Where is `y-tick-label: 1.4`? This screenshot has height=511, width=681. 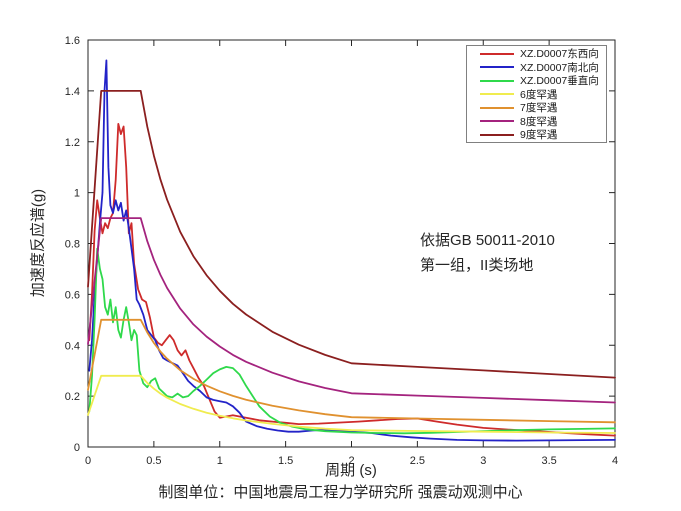 y-tick-label: 1.4 is located at coordinates (72, 92).